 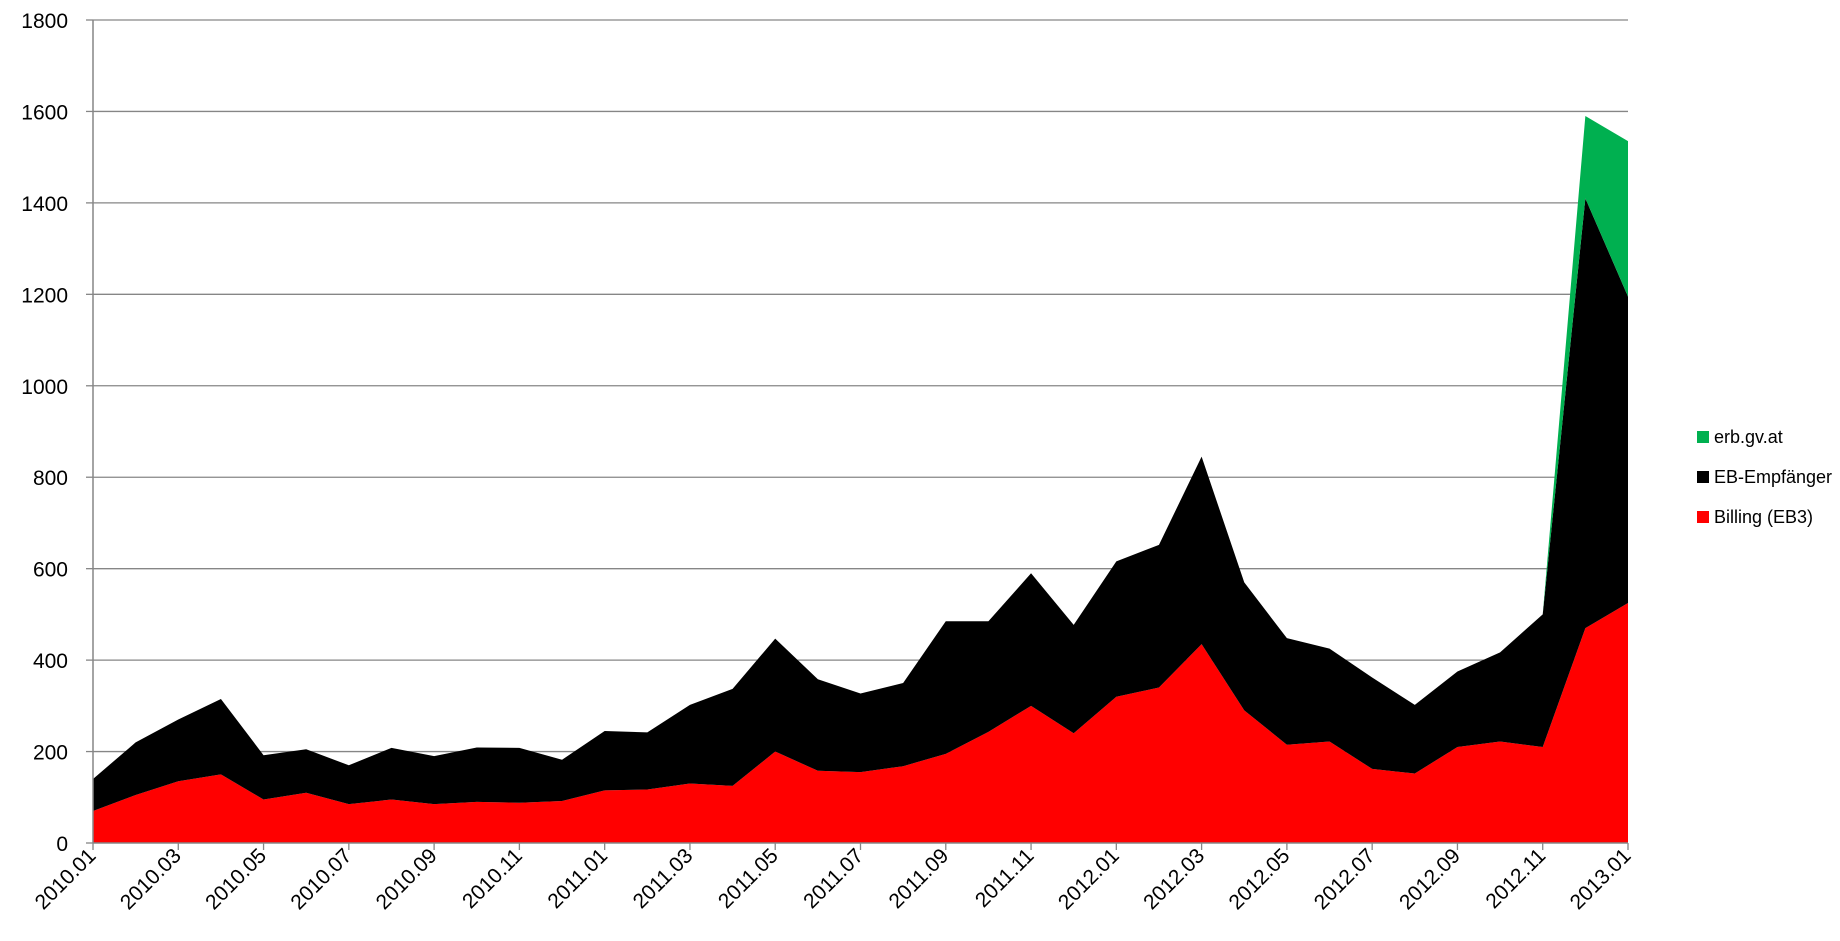 I want to click on y-tick-label: 1800, so click(x=44, y=21).